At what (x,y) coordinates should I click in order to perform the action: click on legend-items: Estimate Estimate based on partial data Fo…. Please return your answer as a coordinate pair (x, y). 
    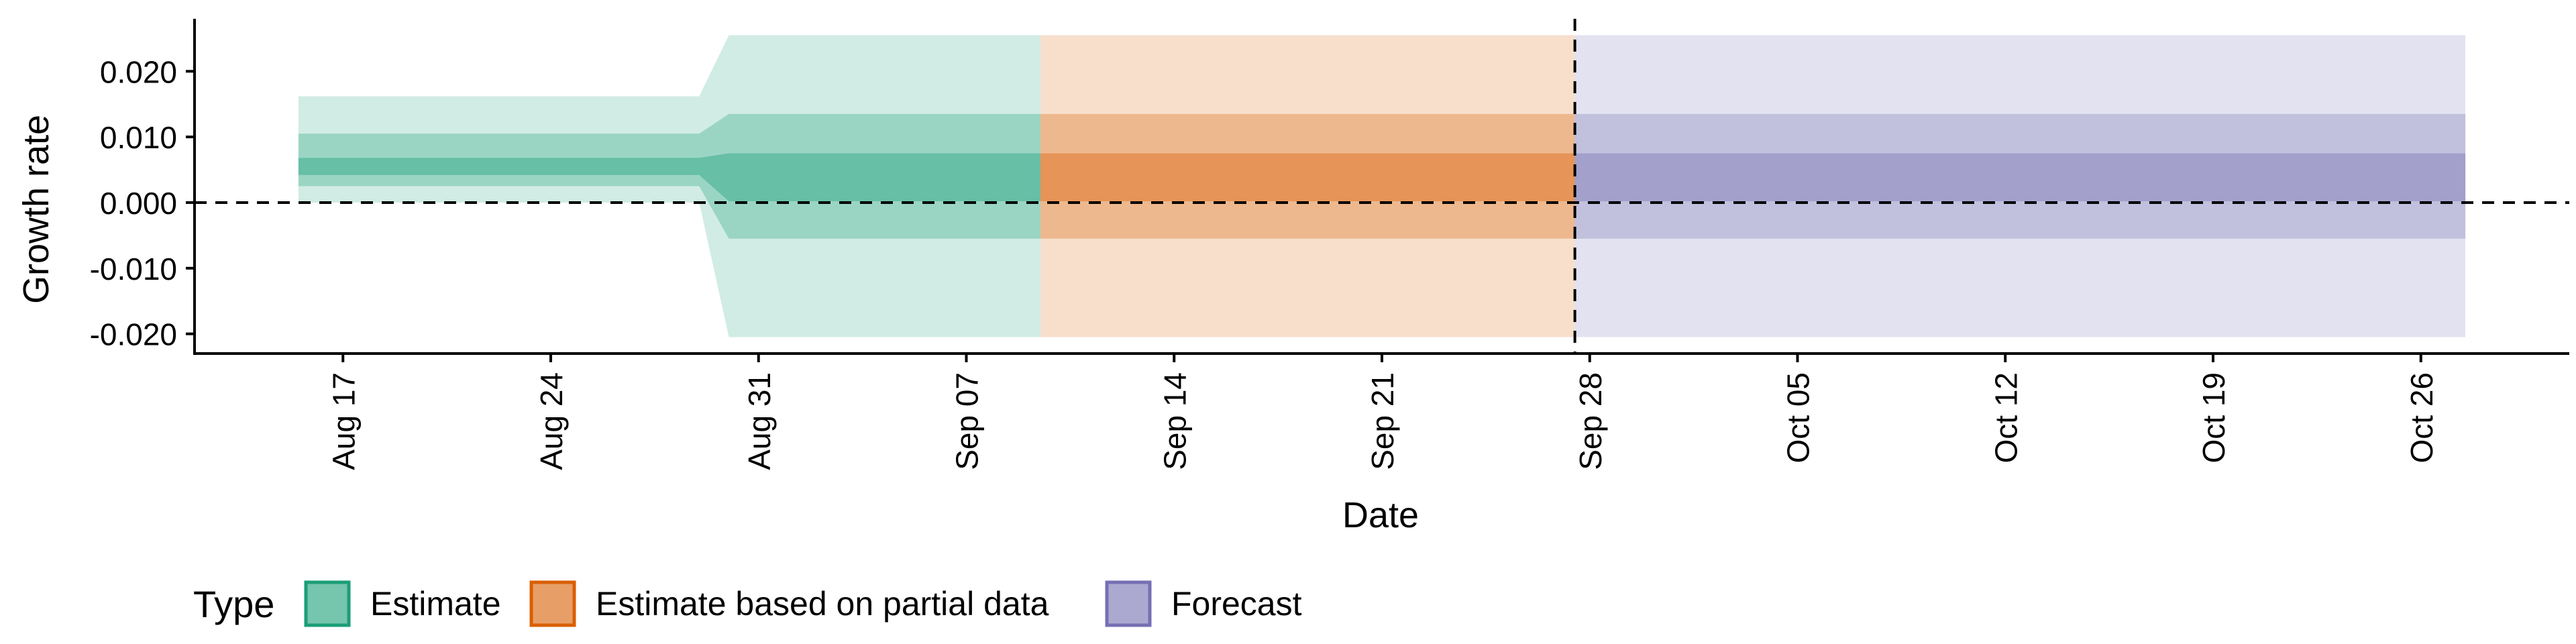
    Looking at the image, I should click on (803, 603).